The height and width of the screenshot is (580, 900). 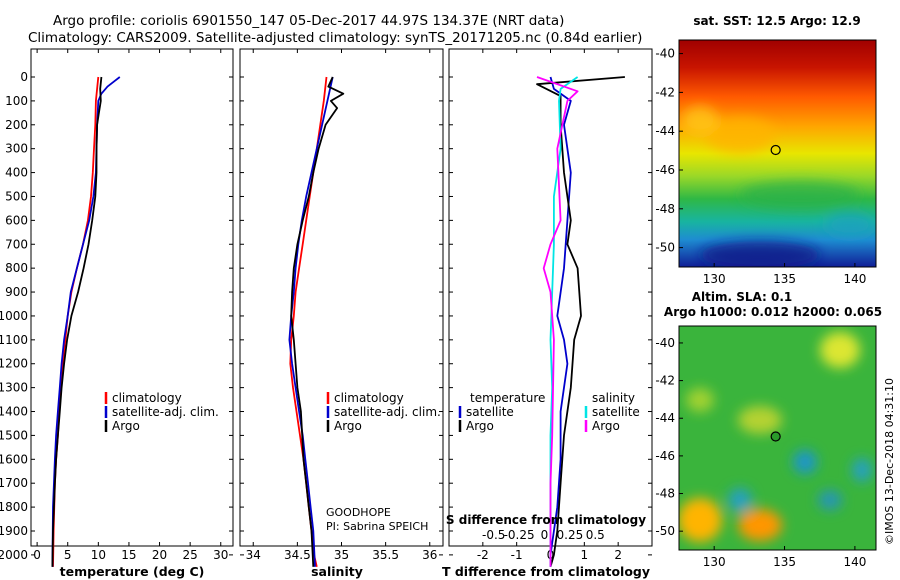 What do you see at coordinates (14, 340) in the screenshot?
I see `y-tick-label: 1100` at bounding box center [14, 340].